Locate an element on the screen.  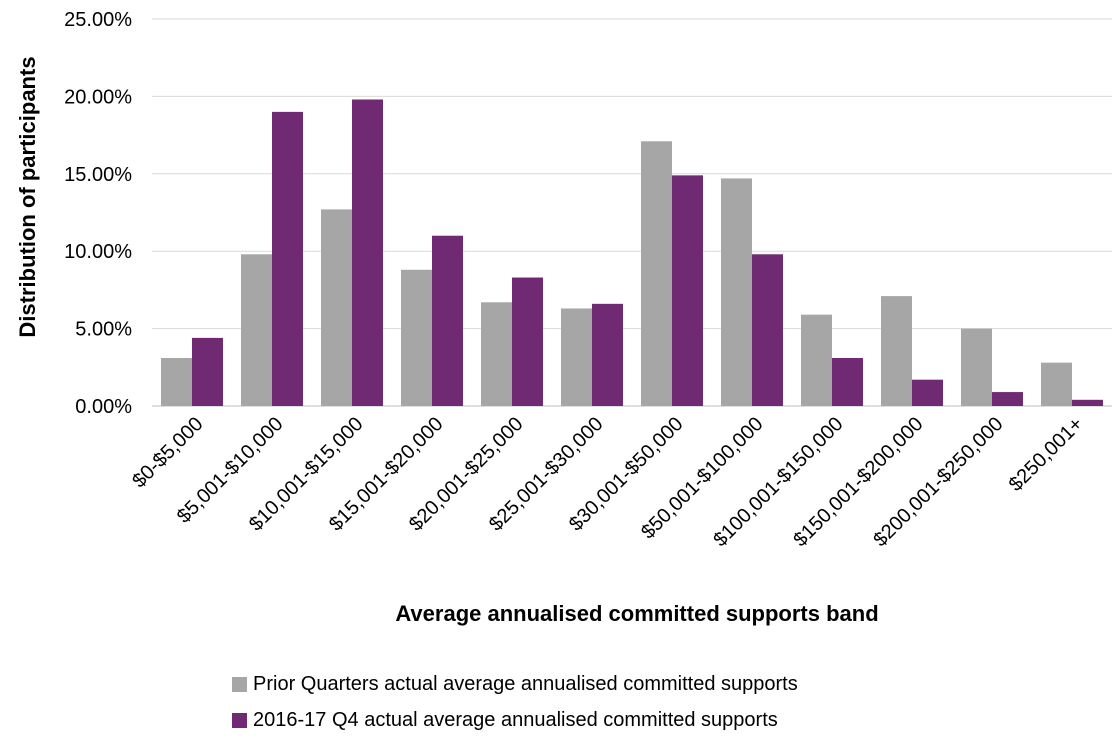
y-tick-label: 0.00% is located at coordinates (103, 407).